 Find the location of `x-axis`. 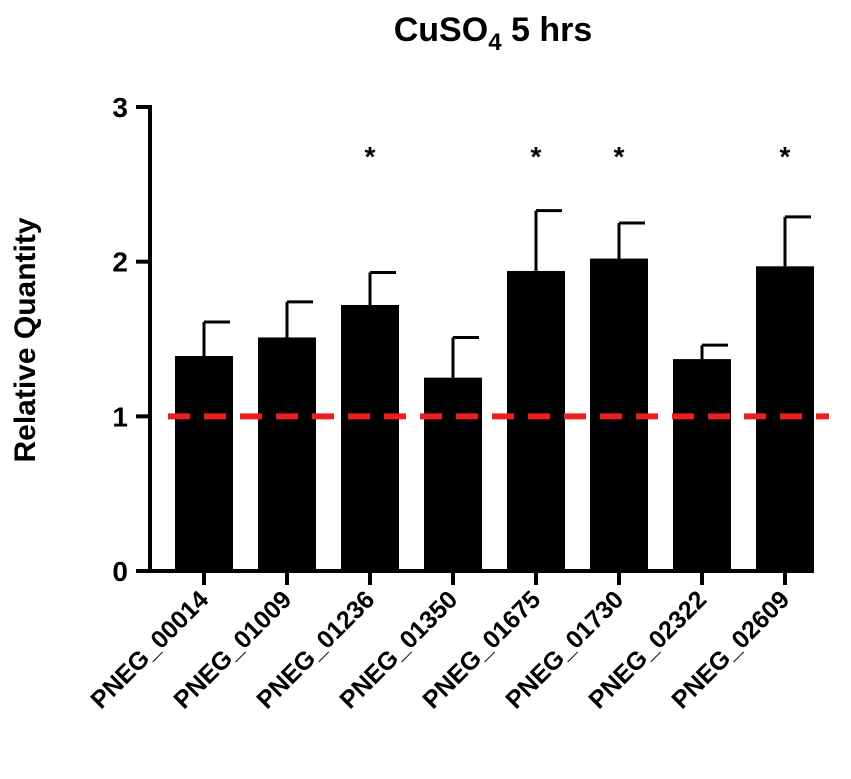

x-axis is located at coordinates (481, 577).